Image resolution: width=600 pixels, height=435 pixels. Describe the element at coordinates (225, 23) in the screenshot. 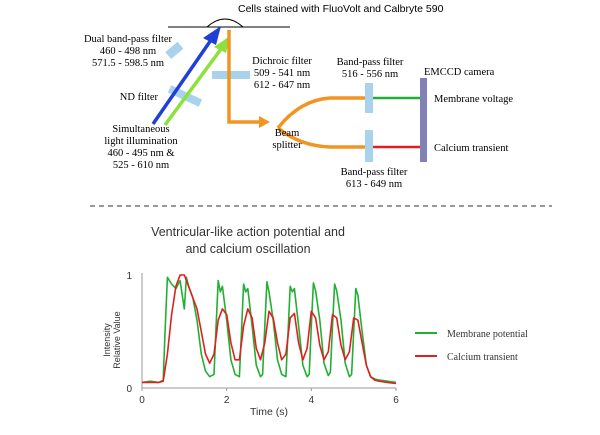

I see `sample-dome` at that location.